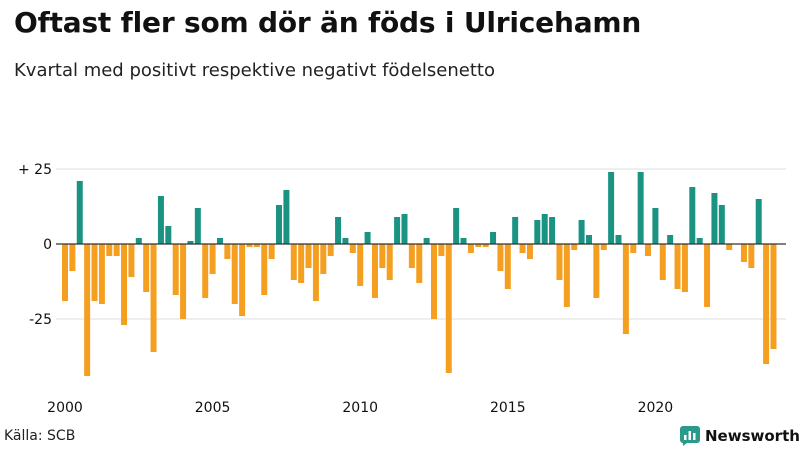 The height and width of the screenshot is (450, 800). I want to click on newsworthy-logo-icon, so click(690, 436).